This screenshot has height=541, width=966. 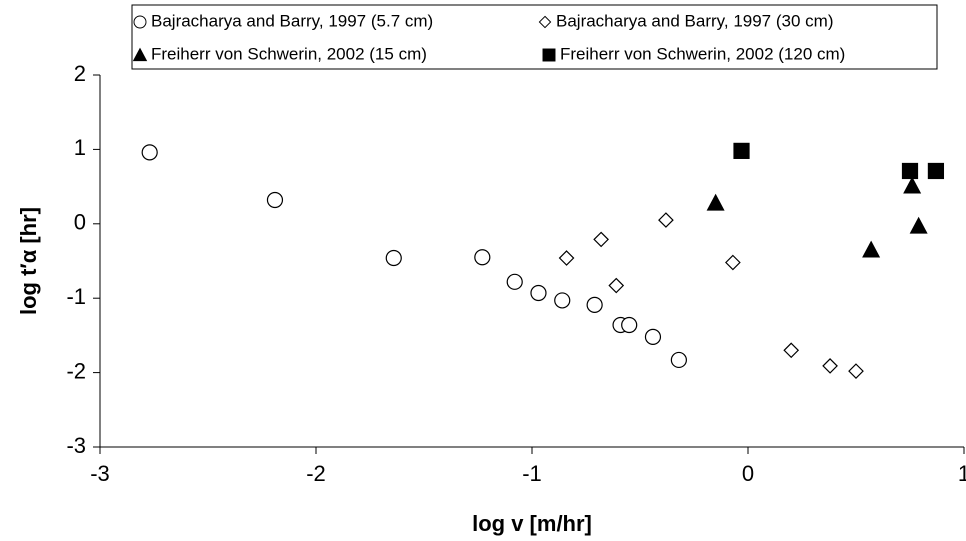 What do you see at coordinates (80, 147) in the screenshot?
I see `y-tick-label: 1` at bounding box center [80, 147].